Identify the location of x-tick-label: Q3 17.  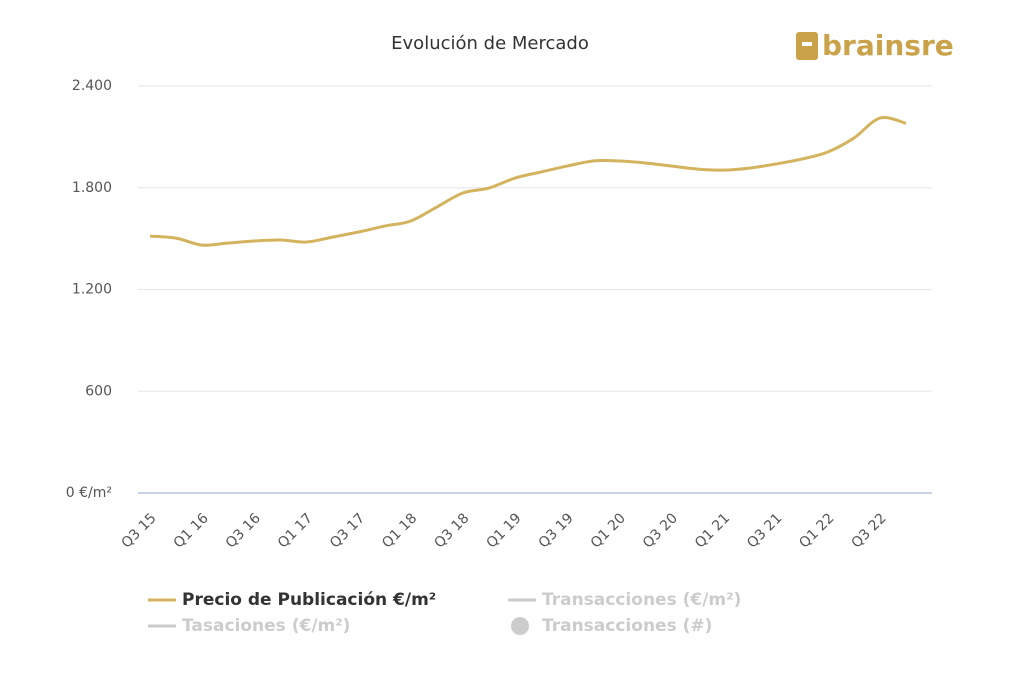
(347, 530).